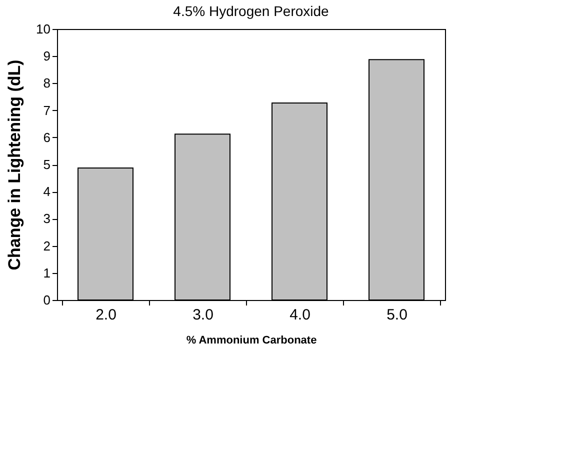  What do you see at coordinates (46, 83) in the screenshot?
I see `y-tick-label: 8` at bounding box center [46, 83].